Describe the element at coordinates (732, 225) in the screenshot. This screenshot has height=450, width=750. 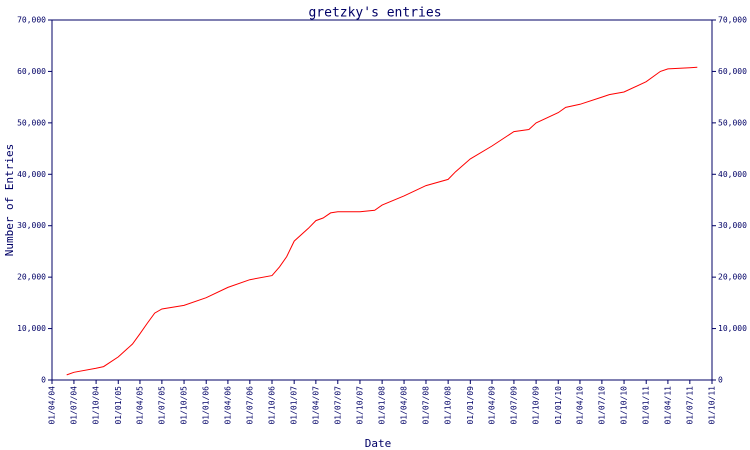
I see `y2-tick-label: 30,000` at that location.